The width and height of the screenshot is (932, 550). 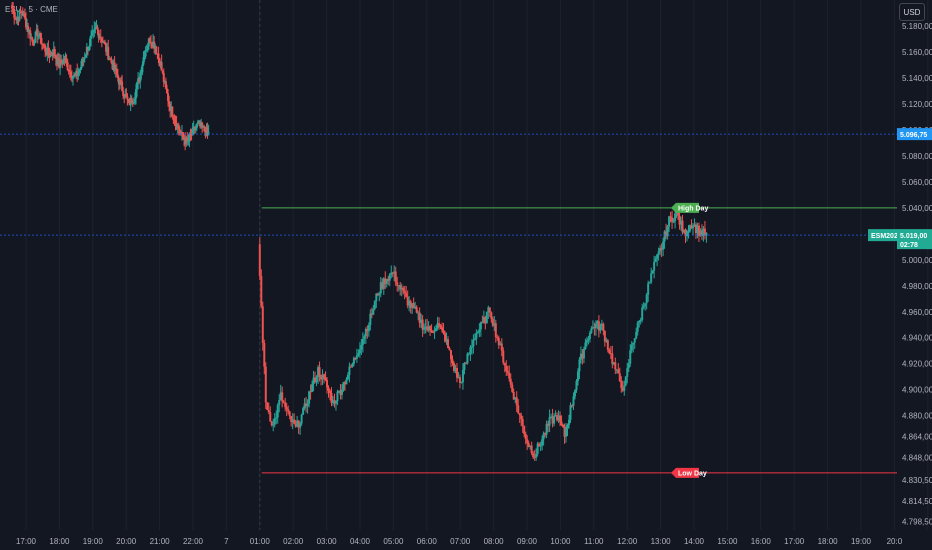 What do you see at coordinates (917, 480) in the screenshot?
I see `price-tick-label: 4.830,50` at bounding box center [917, 480].